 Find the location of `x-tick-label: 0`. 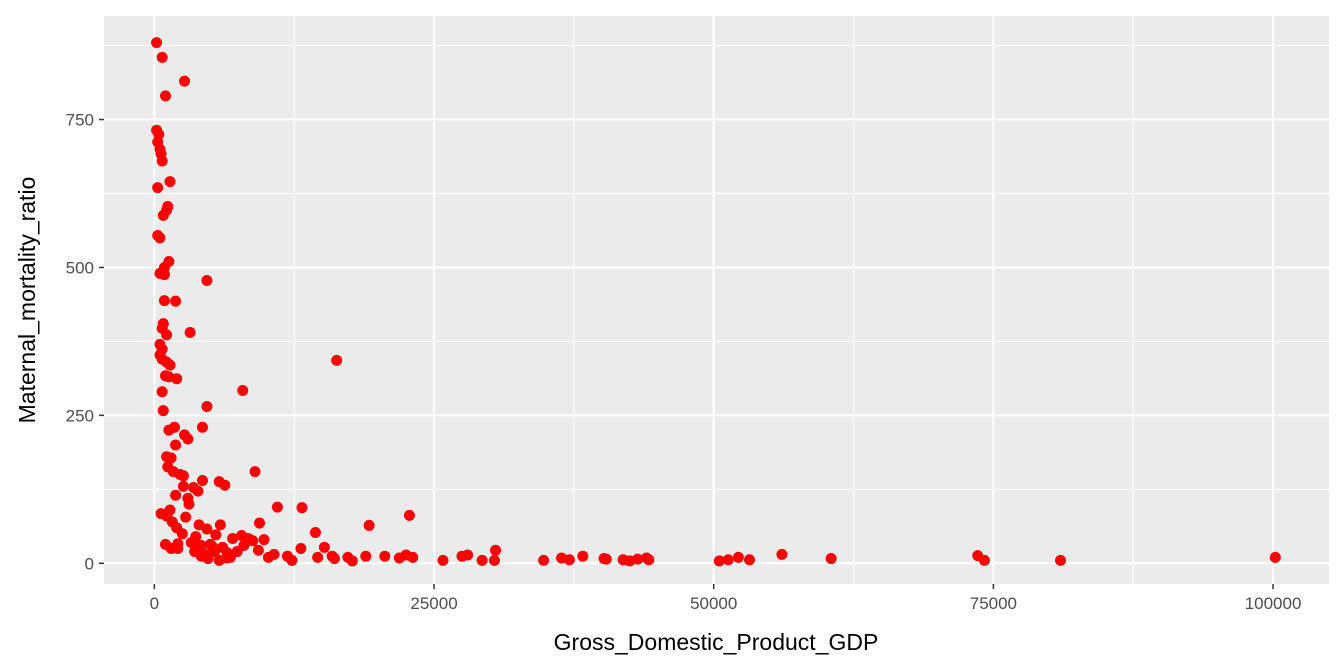

x-tick-label: 0 is located at coordinates (154, 603).